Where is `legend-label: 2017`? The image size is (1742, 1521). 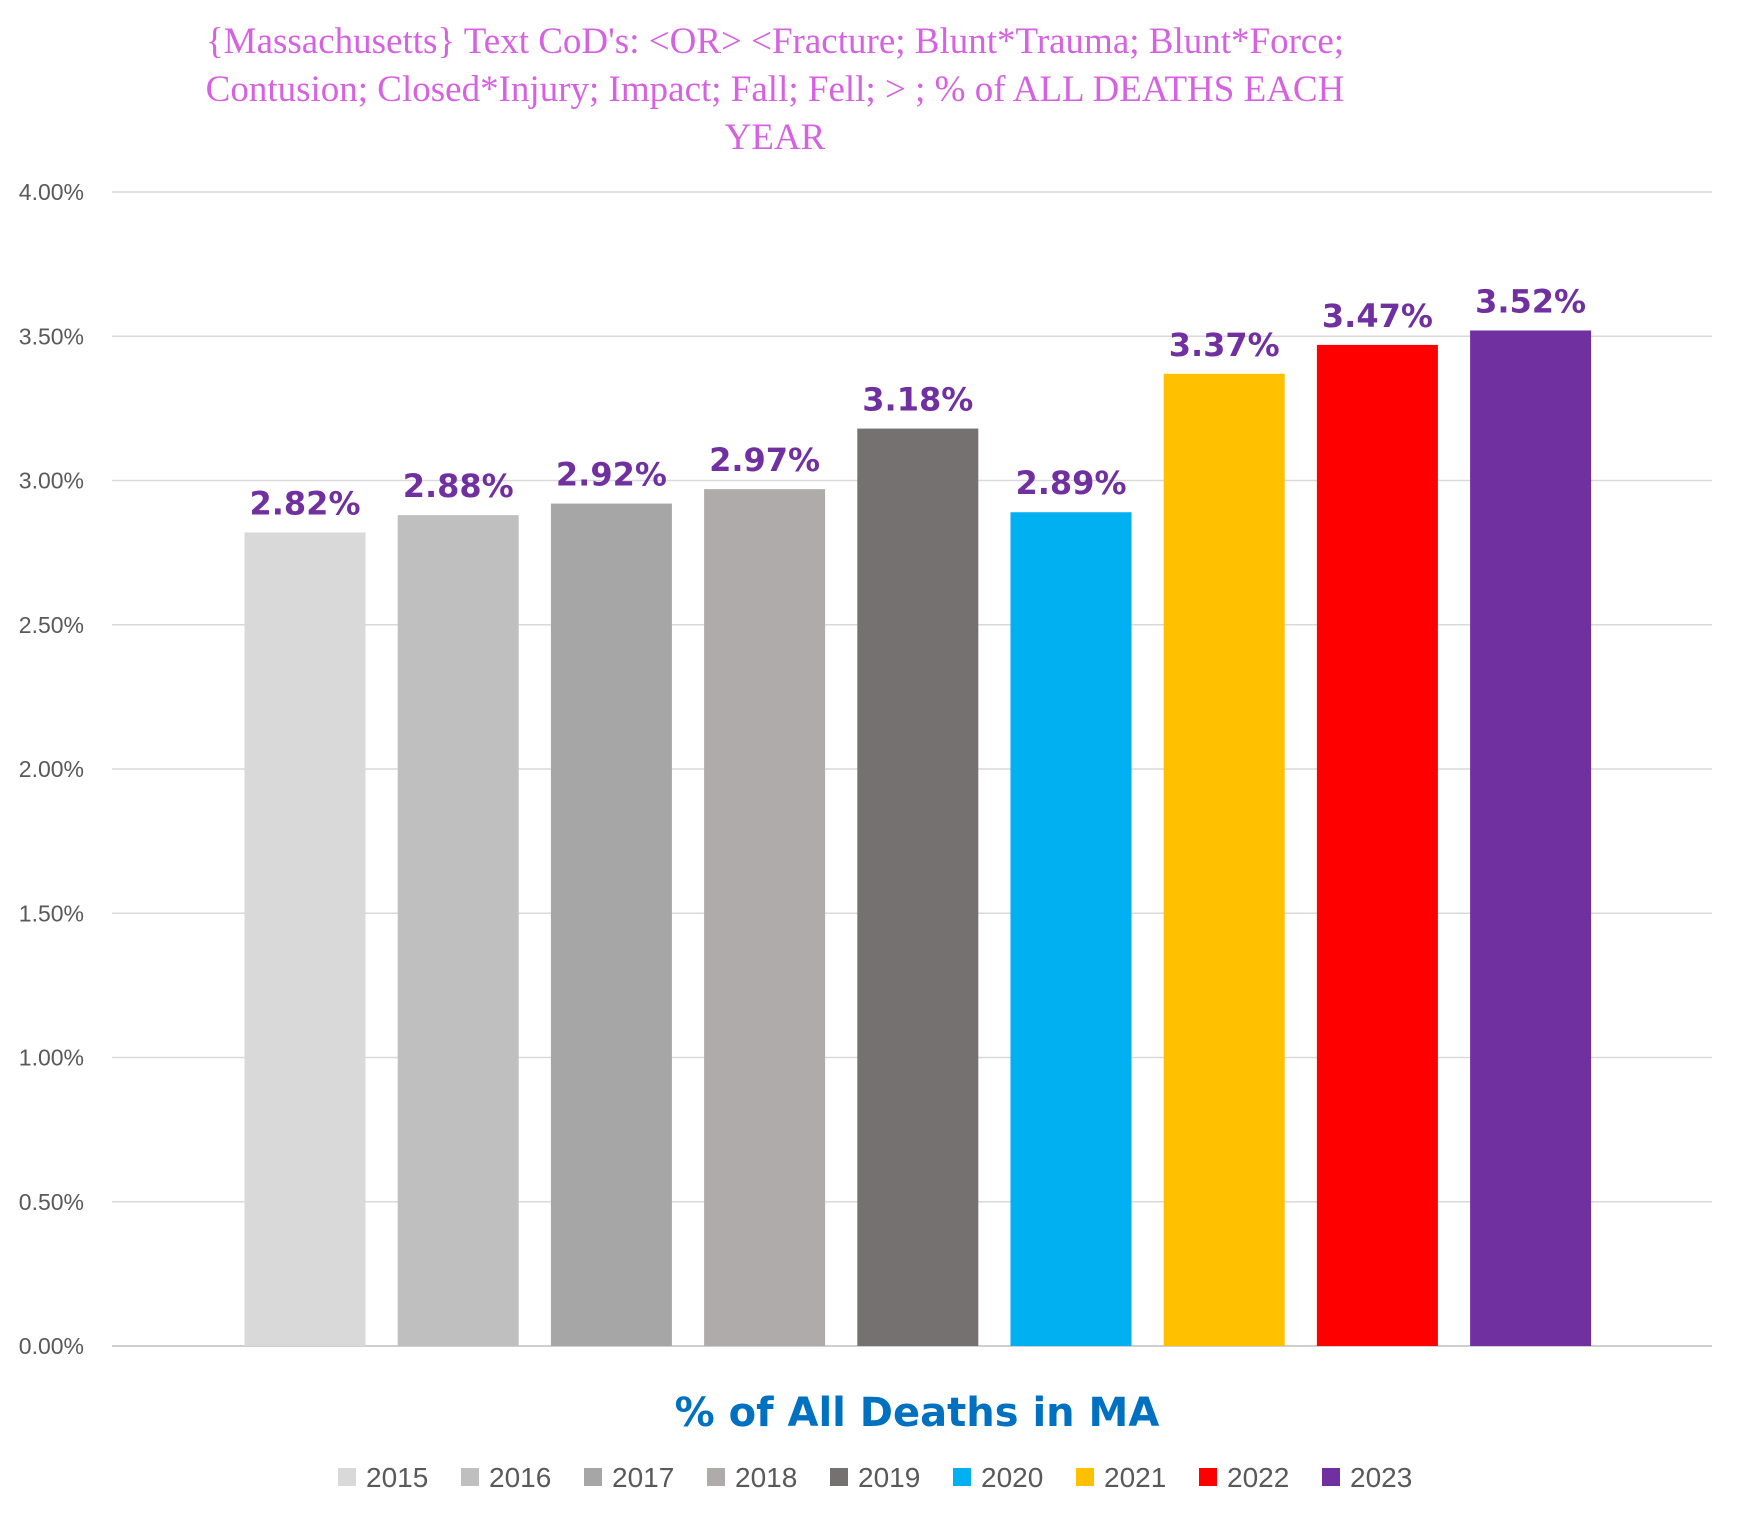
legend-label: 2017 is located at coordinates (643, 1477).